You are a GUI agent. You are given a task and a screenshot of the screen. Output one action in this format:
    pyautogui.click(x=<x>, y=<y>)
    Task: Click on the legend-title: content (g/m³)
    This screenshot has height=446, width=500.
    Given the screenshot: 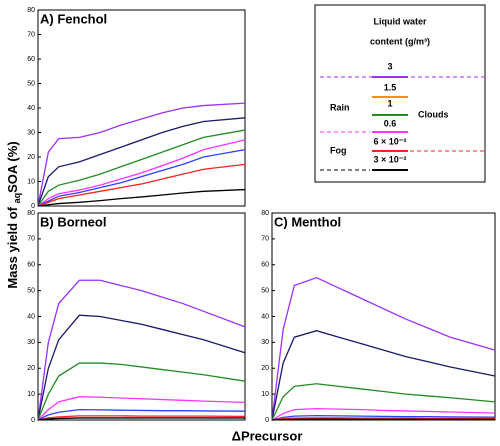 What is the action you would take?
    pyautogui.click(x=400, y=41)
    